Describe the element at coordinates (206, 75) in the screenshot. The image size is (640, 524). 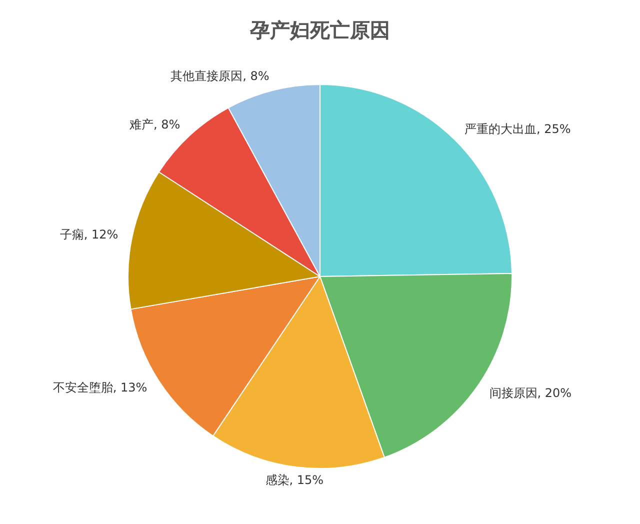
I see `slice-label: 其他直接原因` at that location.